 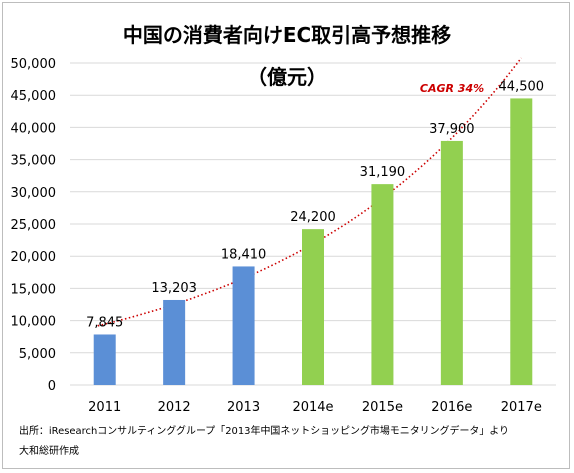 What do you see at coordinates (104, 322) in the screenshot?
I see `data-label: 7,845` at bounding box center [104, 322].